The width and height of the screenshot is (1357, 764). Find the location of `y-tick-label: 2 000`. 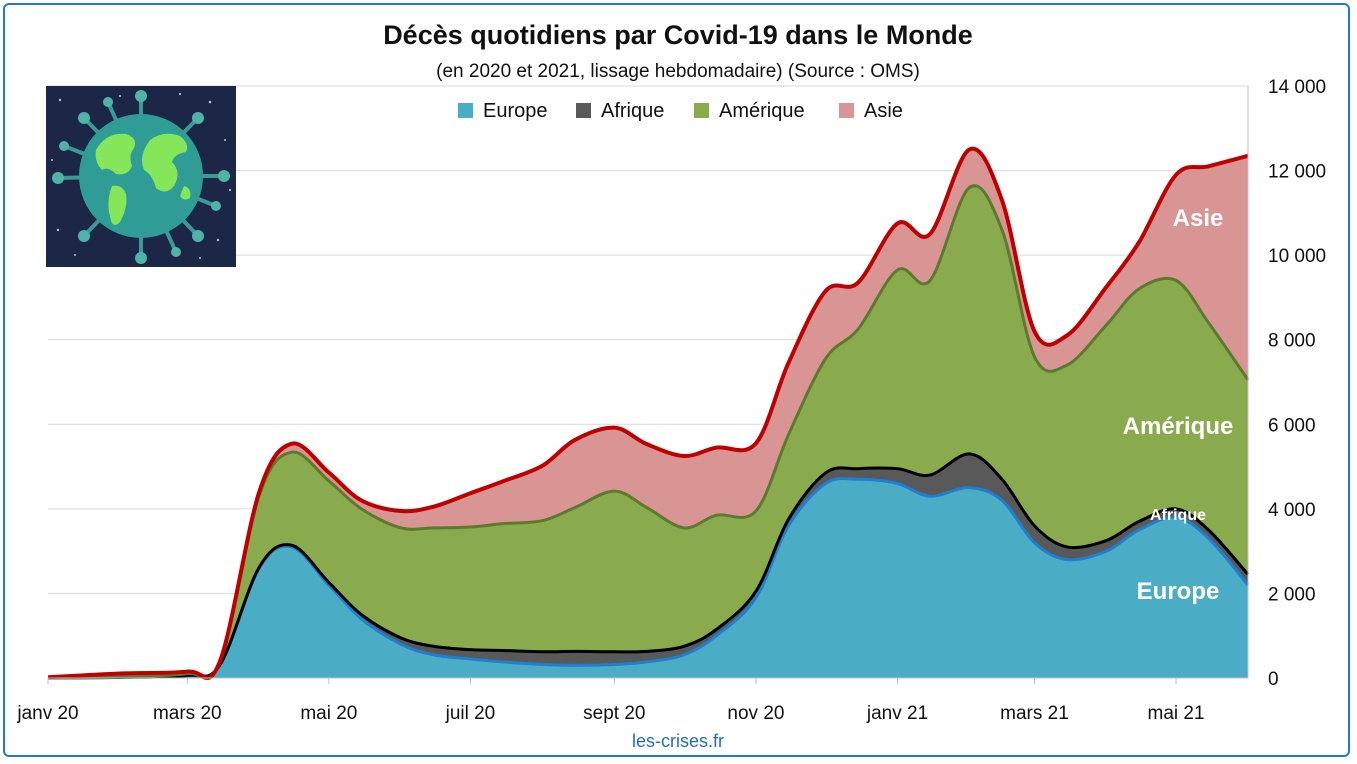

y-tick-label: 2 000 is located at coordinates (1292, 594).